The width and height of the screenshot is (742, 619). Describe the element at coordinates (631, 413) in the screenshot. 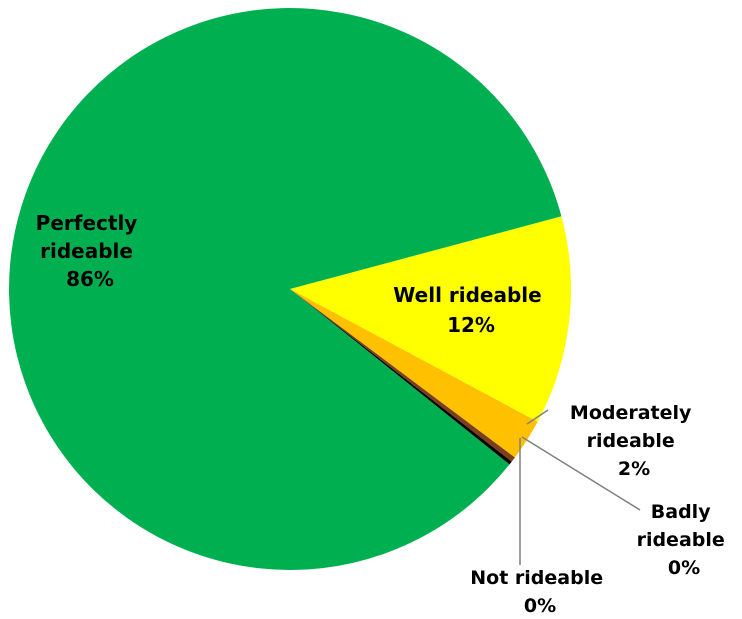

I see `label-moderately-line1: Moderately` at that location.